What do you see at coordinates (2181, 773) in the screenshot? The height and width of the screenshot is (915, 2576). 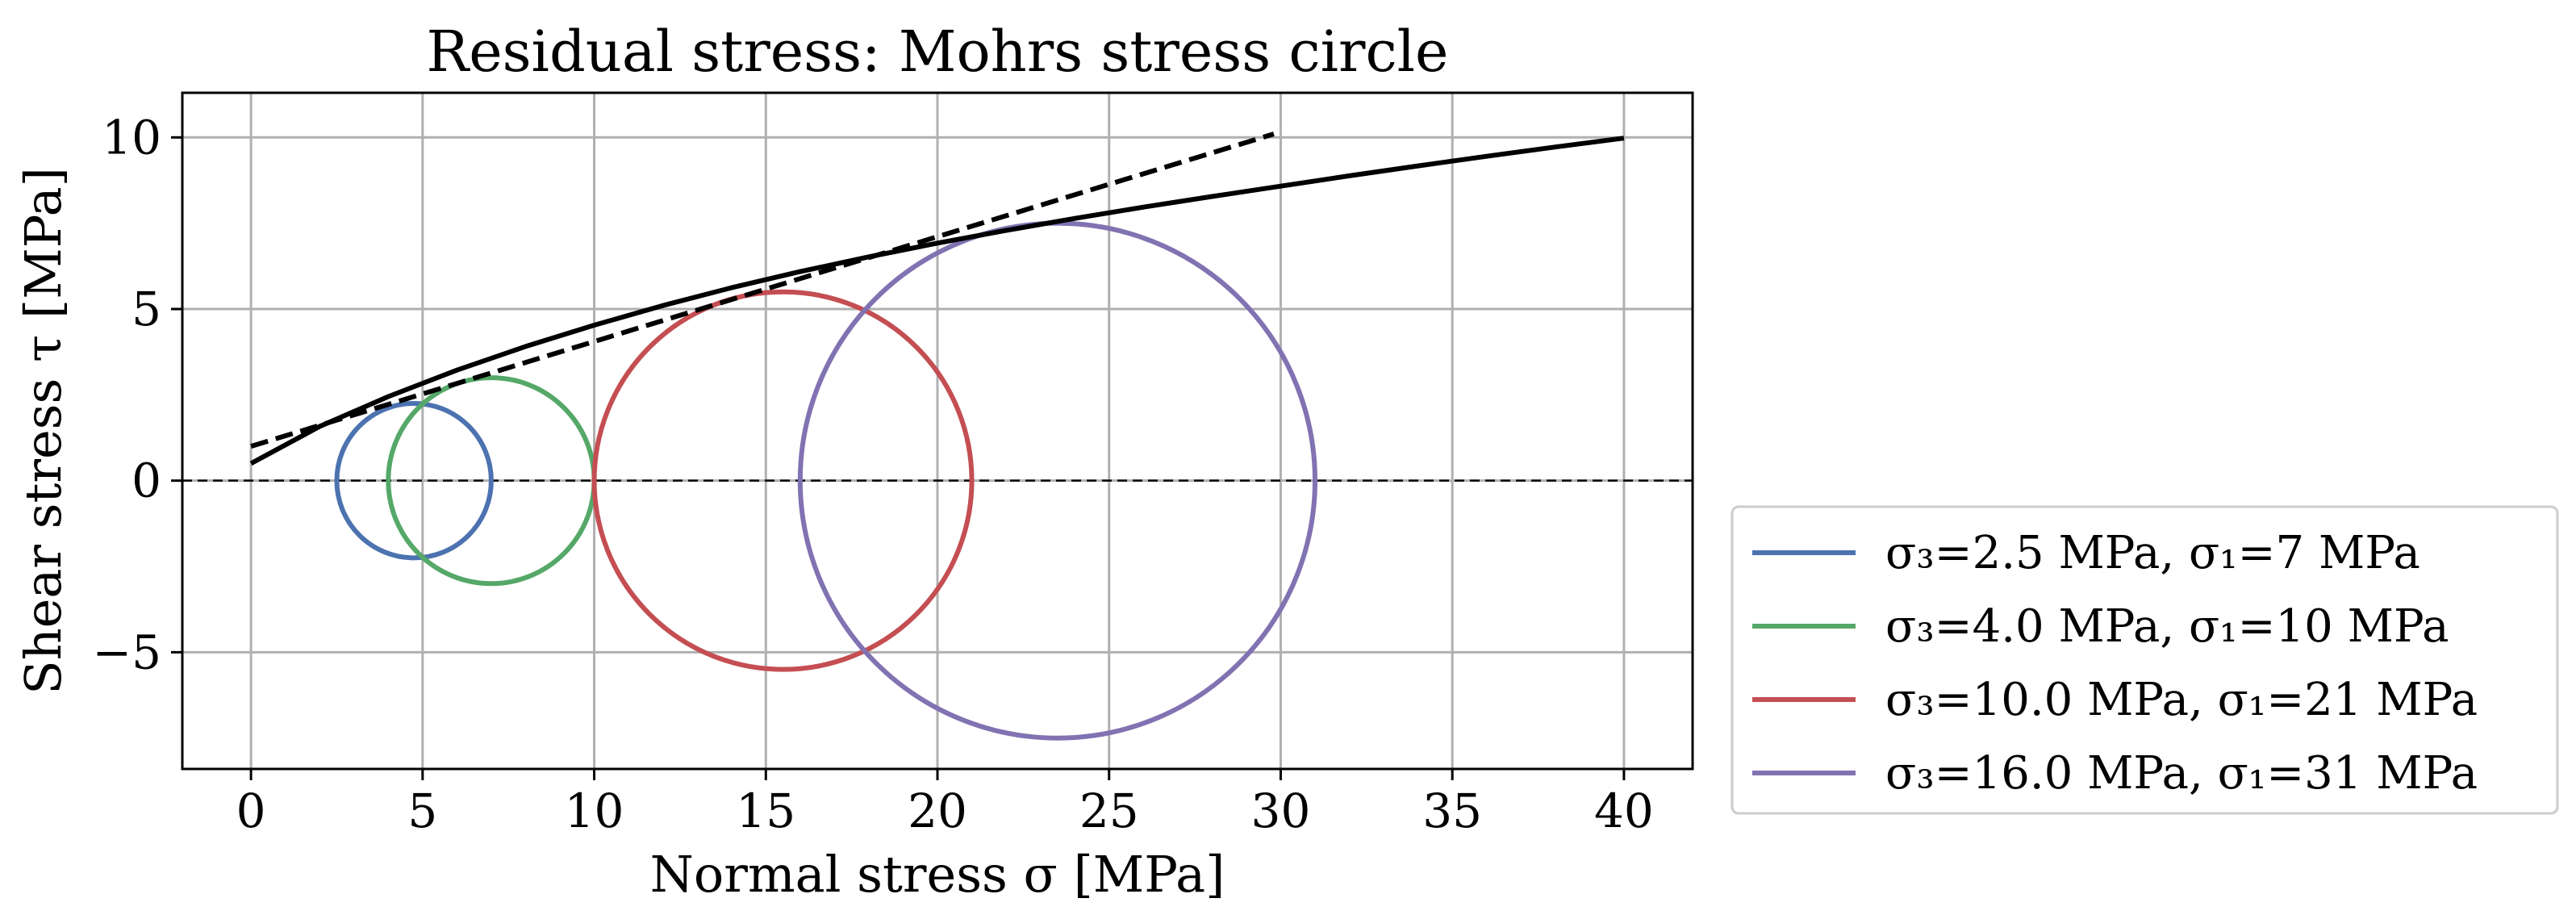 I see `legend-label-4: σ₃=16.0 MPa, σ₁=31 MPa` at bounding box center [2181, 773].